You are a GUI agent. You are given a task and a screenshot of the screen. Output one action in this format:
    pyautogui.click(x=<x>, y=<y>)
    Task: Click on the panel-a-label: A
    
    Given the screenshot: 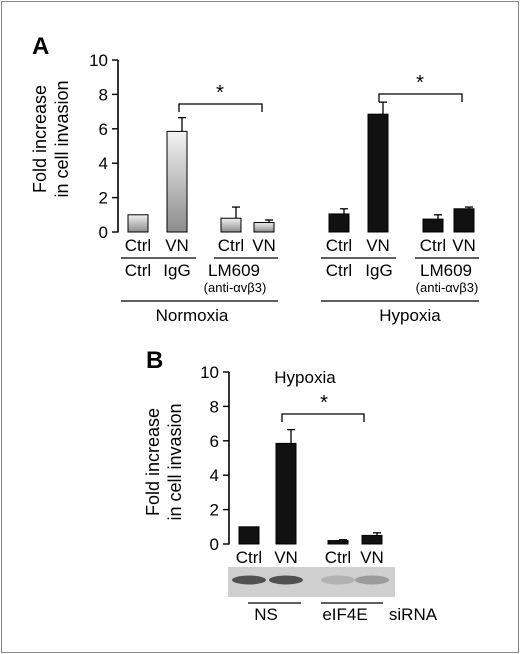 What is the action you would take?
    pyautogui.click(x=40, y=46)
    